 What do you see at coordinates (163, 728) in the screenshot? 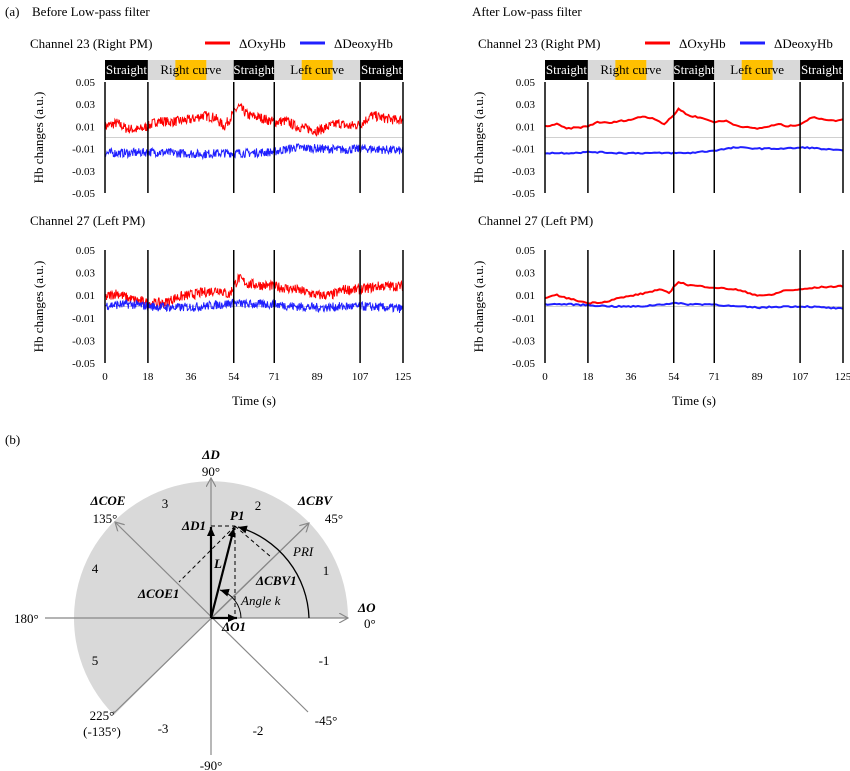
I see `zone-minus-3: -3` at bounding box center [163, 728].